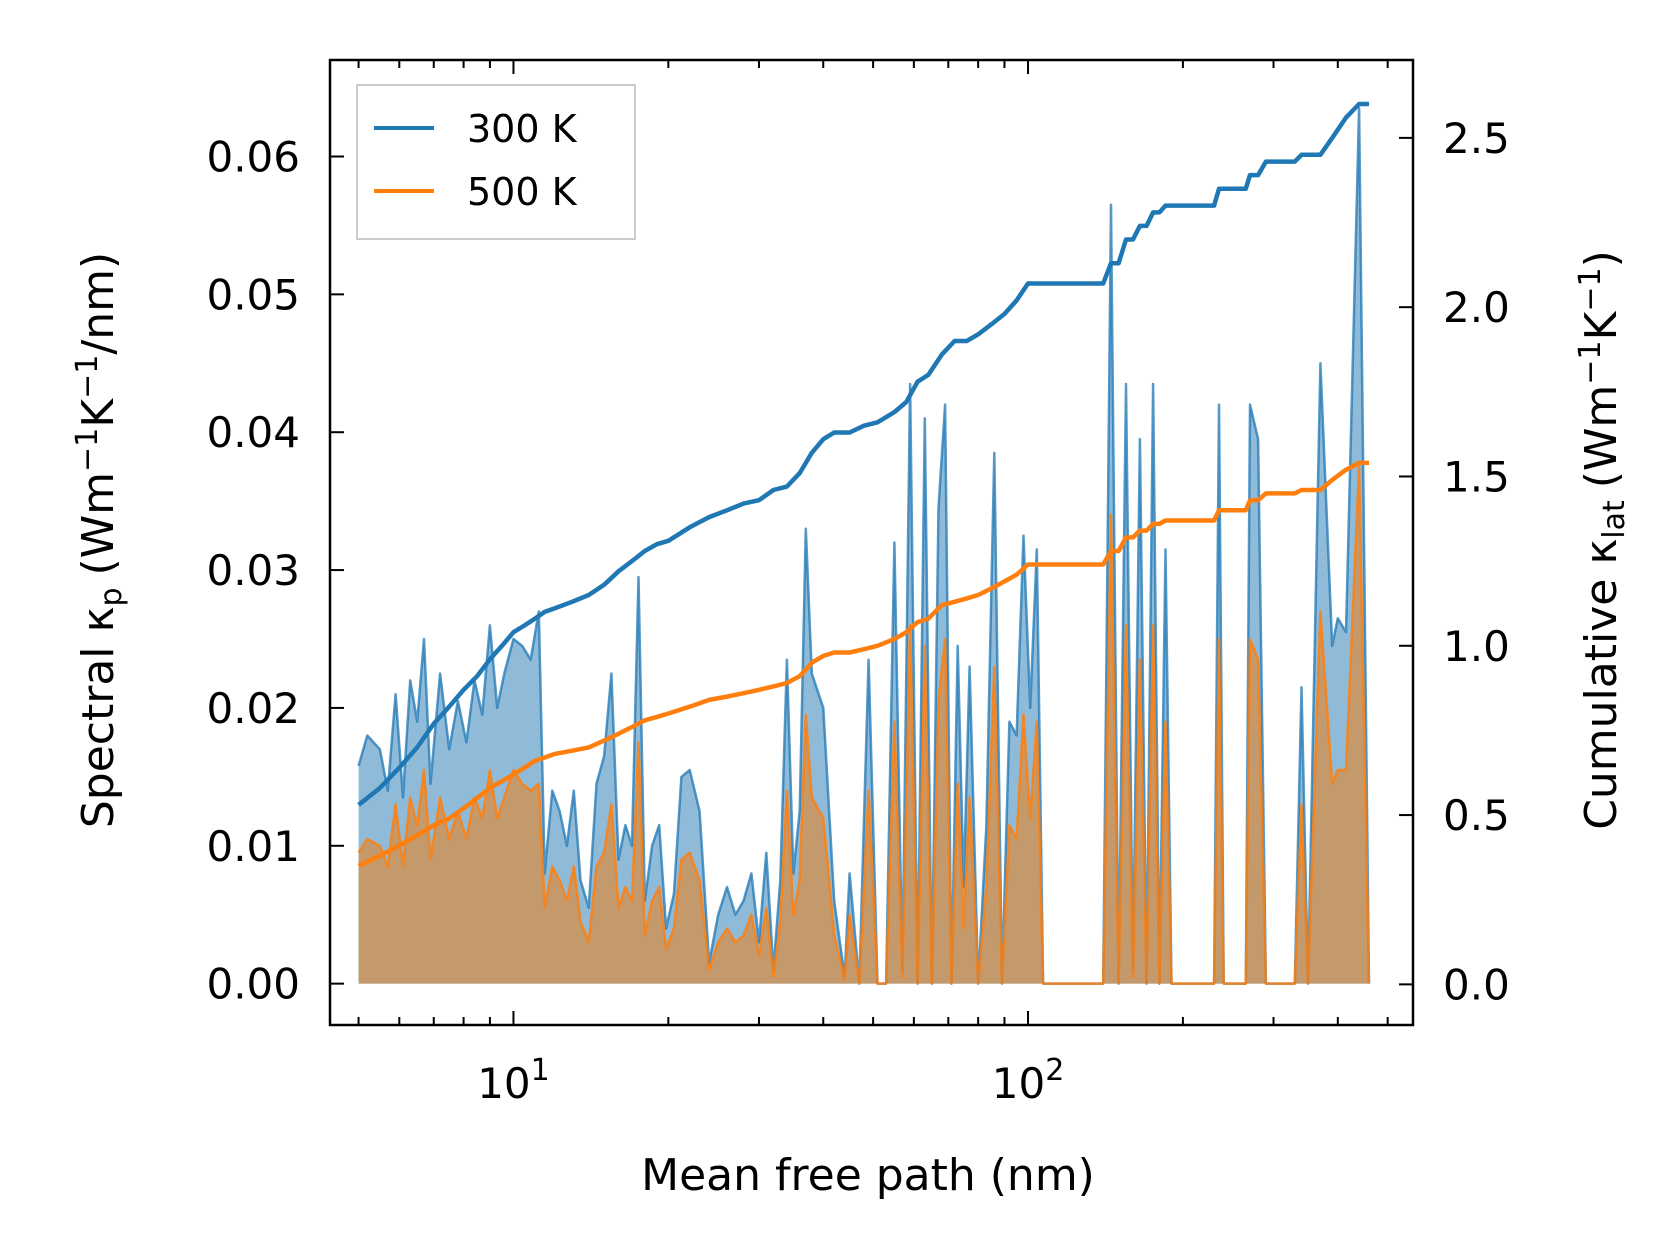  I want to click on y-left-label-units-open: (Wm, so click(98, 524).